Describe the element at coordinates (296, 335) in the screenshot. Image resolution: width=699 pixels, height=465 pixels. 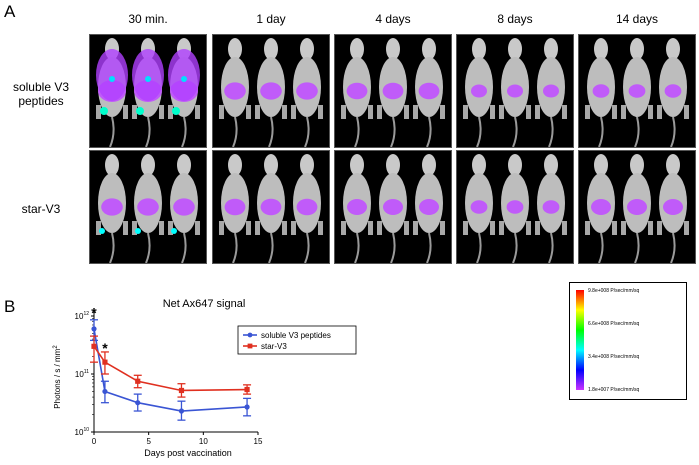
I see `legend-label: soluble V3 peptides` at that location.